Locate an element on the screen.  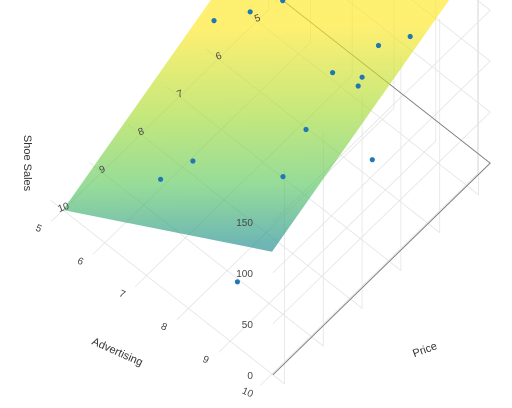
x-tick-label: 6 is located at coordinates (80, 262).